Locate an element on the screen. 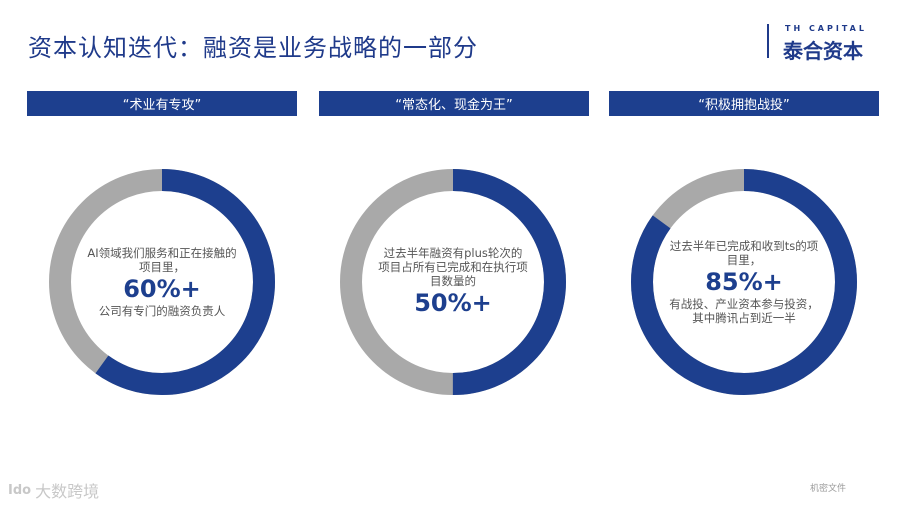 This screenshot has height=506, width=900. banner-3: “积极拥抱战投” is located at coordinates (744, 103).